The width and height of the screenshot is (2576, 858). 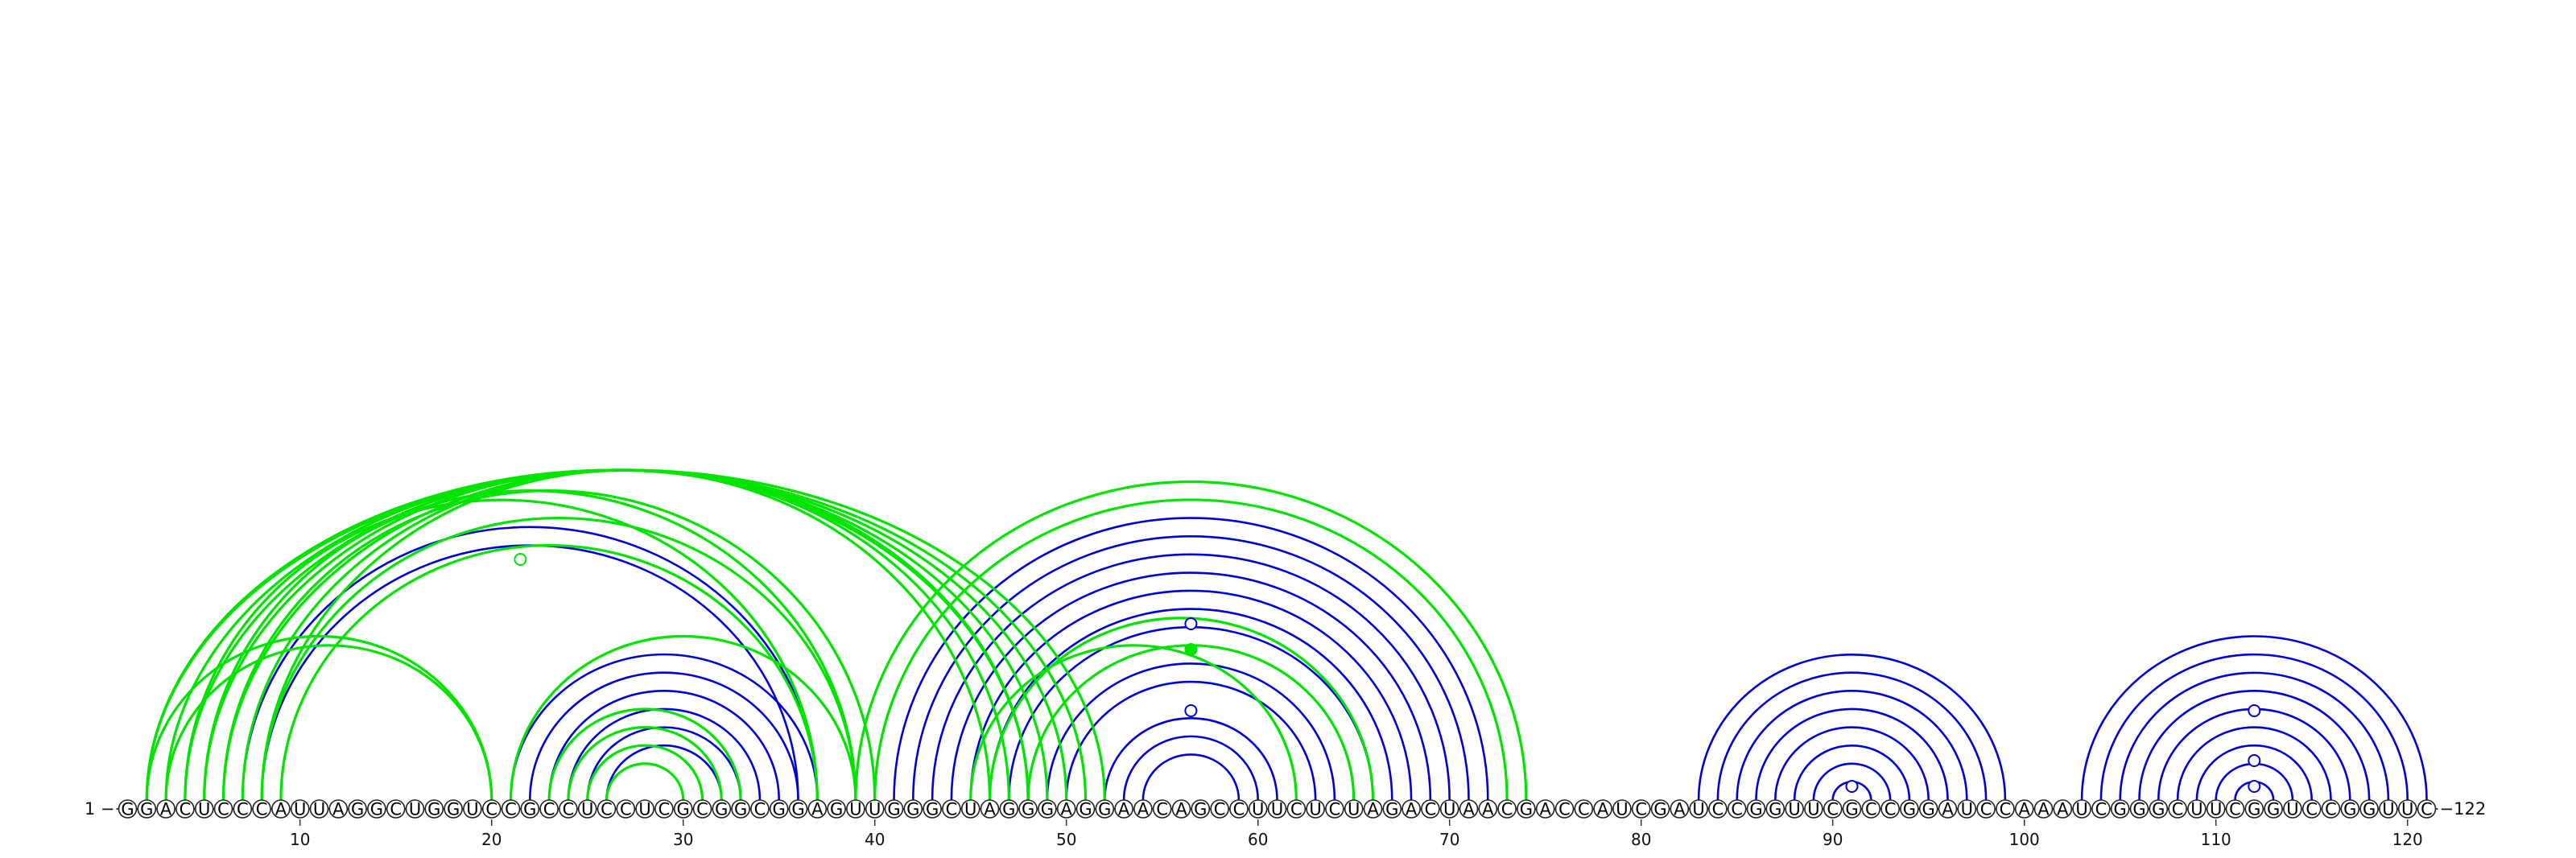 I want to click on tick-label: 40, so click(x=875, y=839).